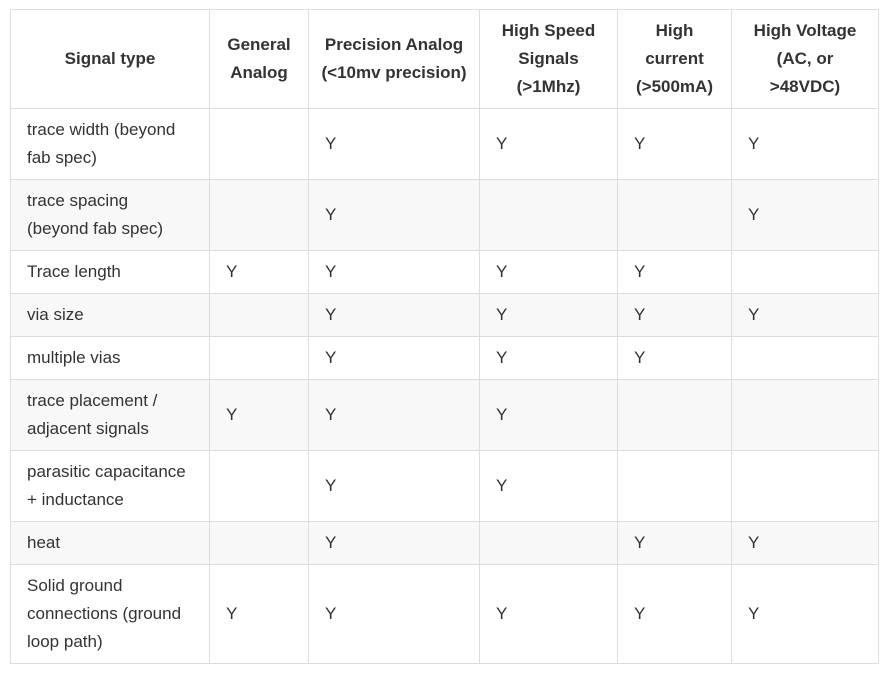 Image resolution: width=890 pixels, height=676 pixels. What do you see at coordinates (110, 215) in the screenshot?
I see `signal-type-cell: trace spacing (beyond fab spec)` at bounding box center [110, 215].